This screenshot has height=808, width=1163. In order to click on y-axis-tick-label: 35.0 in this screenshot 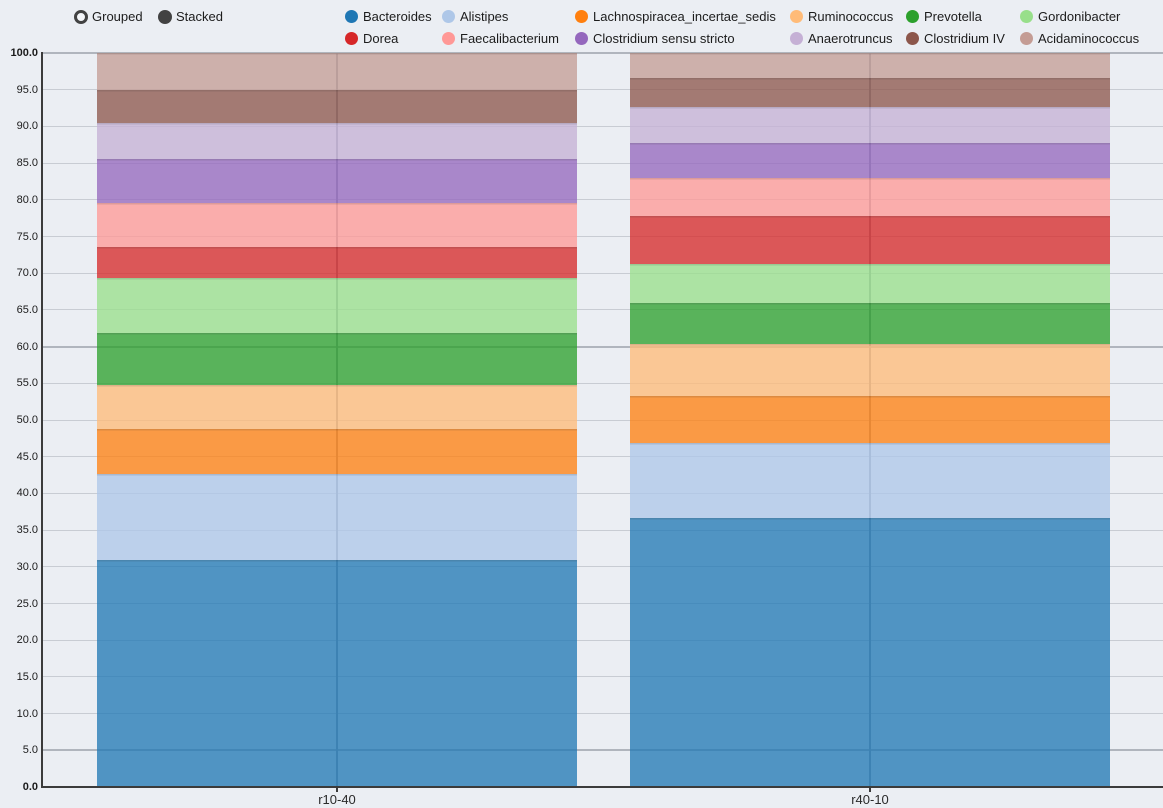, I will do `click(27, 530)`.